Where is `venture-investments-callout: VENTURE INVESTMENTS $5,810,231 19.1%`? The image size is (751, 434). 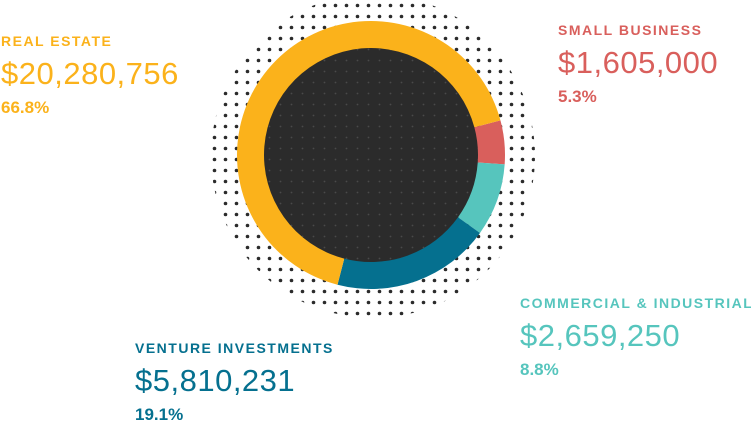
venture-investments-callout: VENTURE INVESTMENTS $5,810,231 19.1% is located at coordinates (234, 382).